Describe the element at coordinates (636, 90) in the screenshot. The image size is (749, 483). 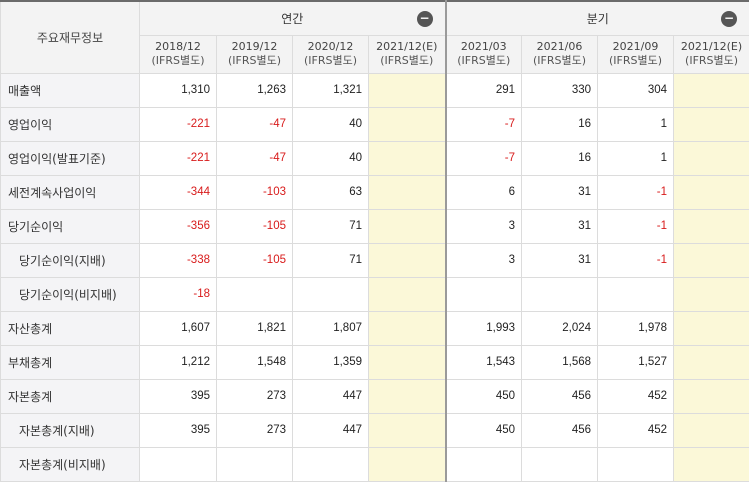
I see `quarterly-value-cell: 304` at that location.